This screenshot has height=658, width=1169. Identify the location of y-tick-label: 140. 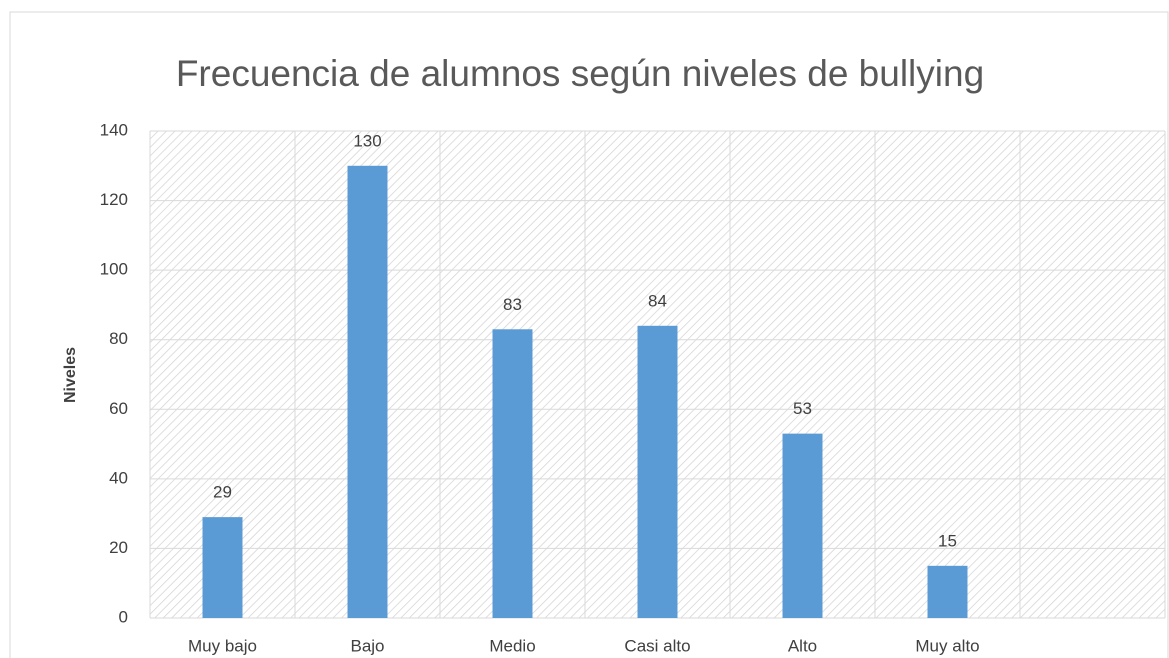
(114, 129).